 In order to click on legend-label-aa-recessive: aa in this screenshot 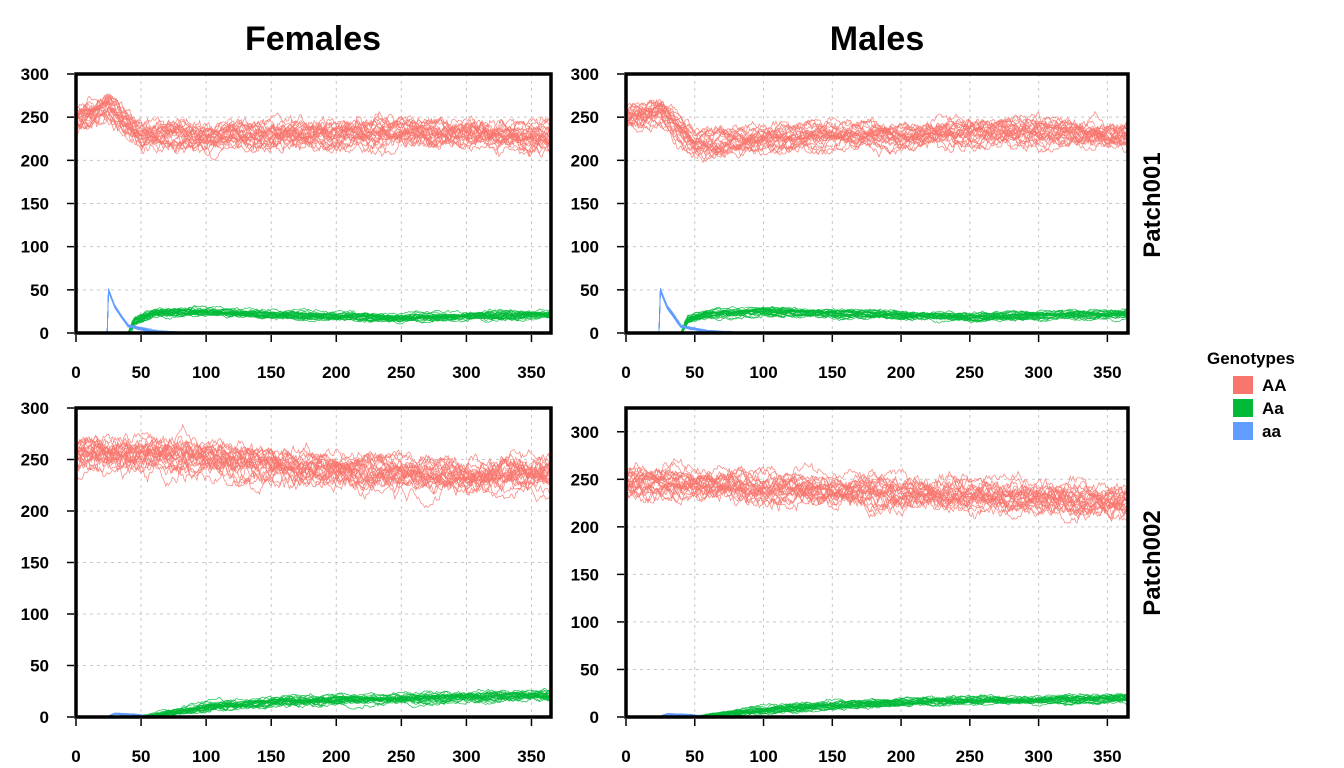, I will do `click(1271, 431)`.